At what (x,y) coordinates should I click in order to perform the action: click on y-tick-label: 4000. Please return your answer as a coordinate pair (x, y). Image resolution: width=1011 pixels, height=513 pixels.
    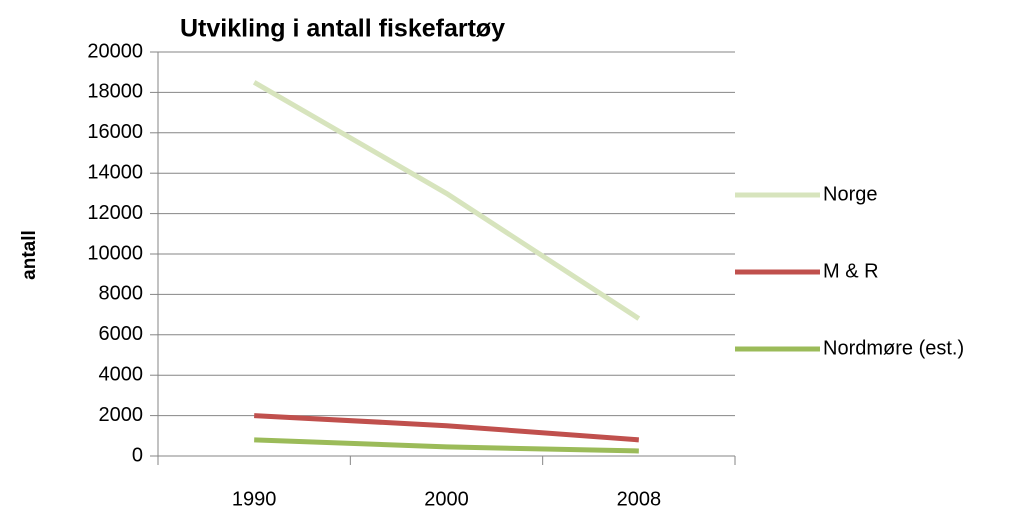
    Looking at the image, I should click on (121, 374).